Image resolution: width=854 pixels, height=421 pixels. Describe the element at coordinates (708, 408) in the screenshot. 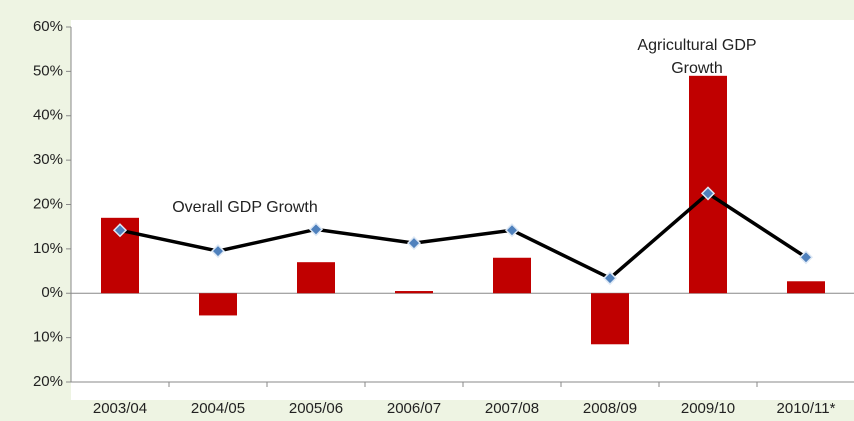

I see `x-tick-label: 2009/10` at that location.